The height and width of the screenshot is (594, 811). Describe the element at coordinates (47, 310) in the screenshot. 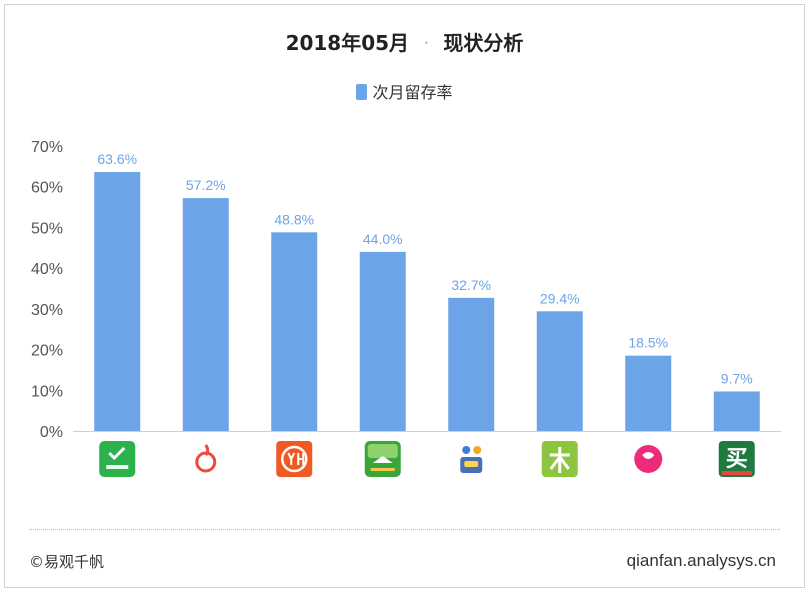

I see `y-tick-label: 30%` at that location.